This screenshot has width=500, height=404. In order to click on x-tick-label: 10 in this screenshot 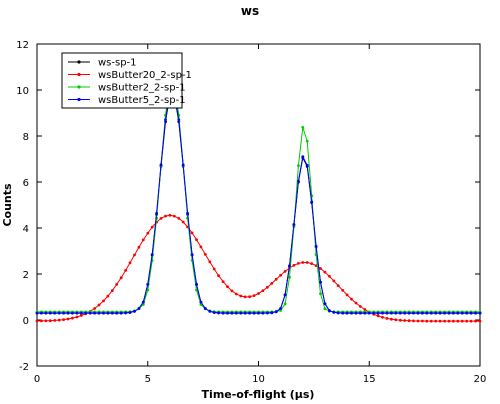, I will do `click(258, 379)`.